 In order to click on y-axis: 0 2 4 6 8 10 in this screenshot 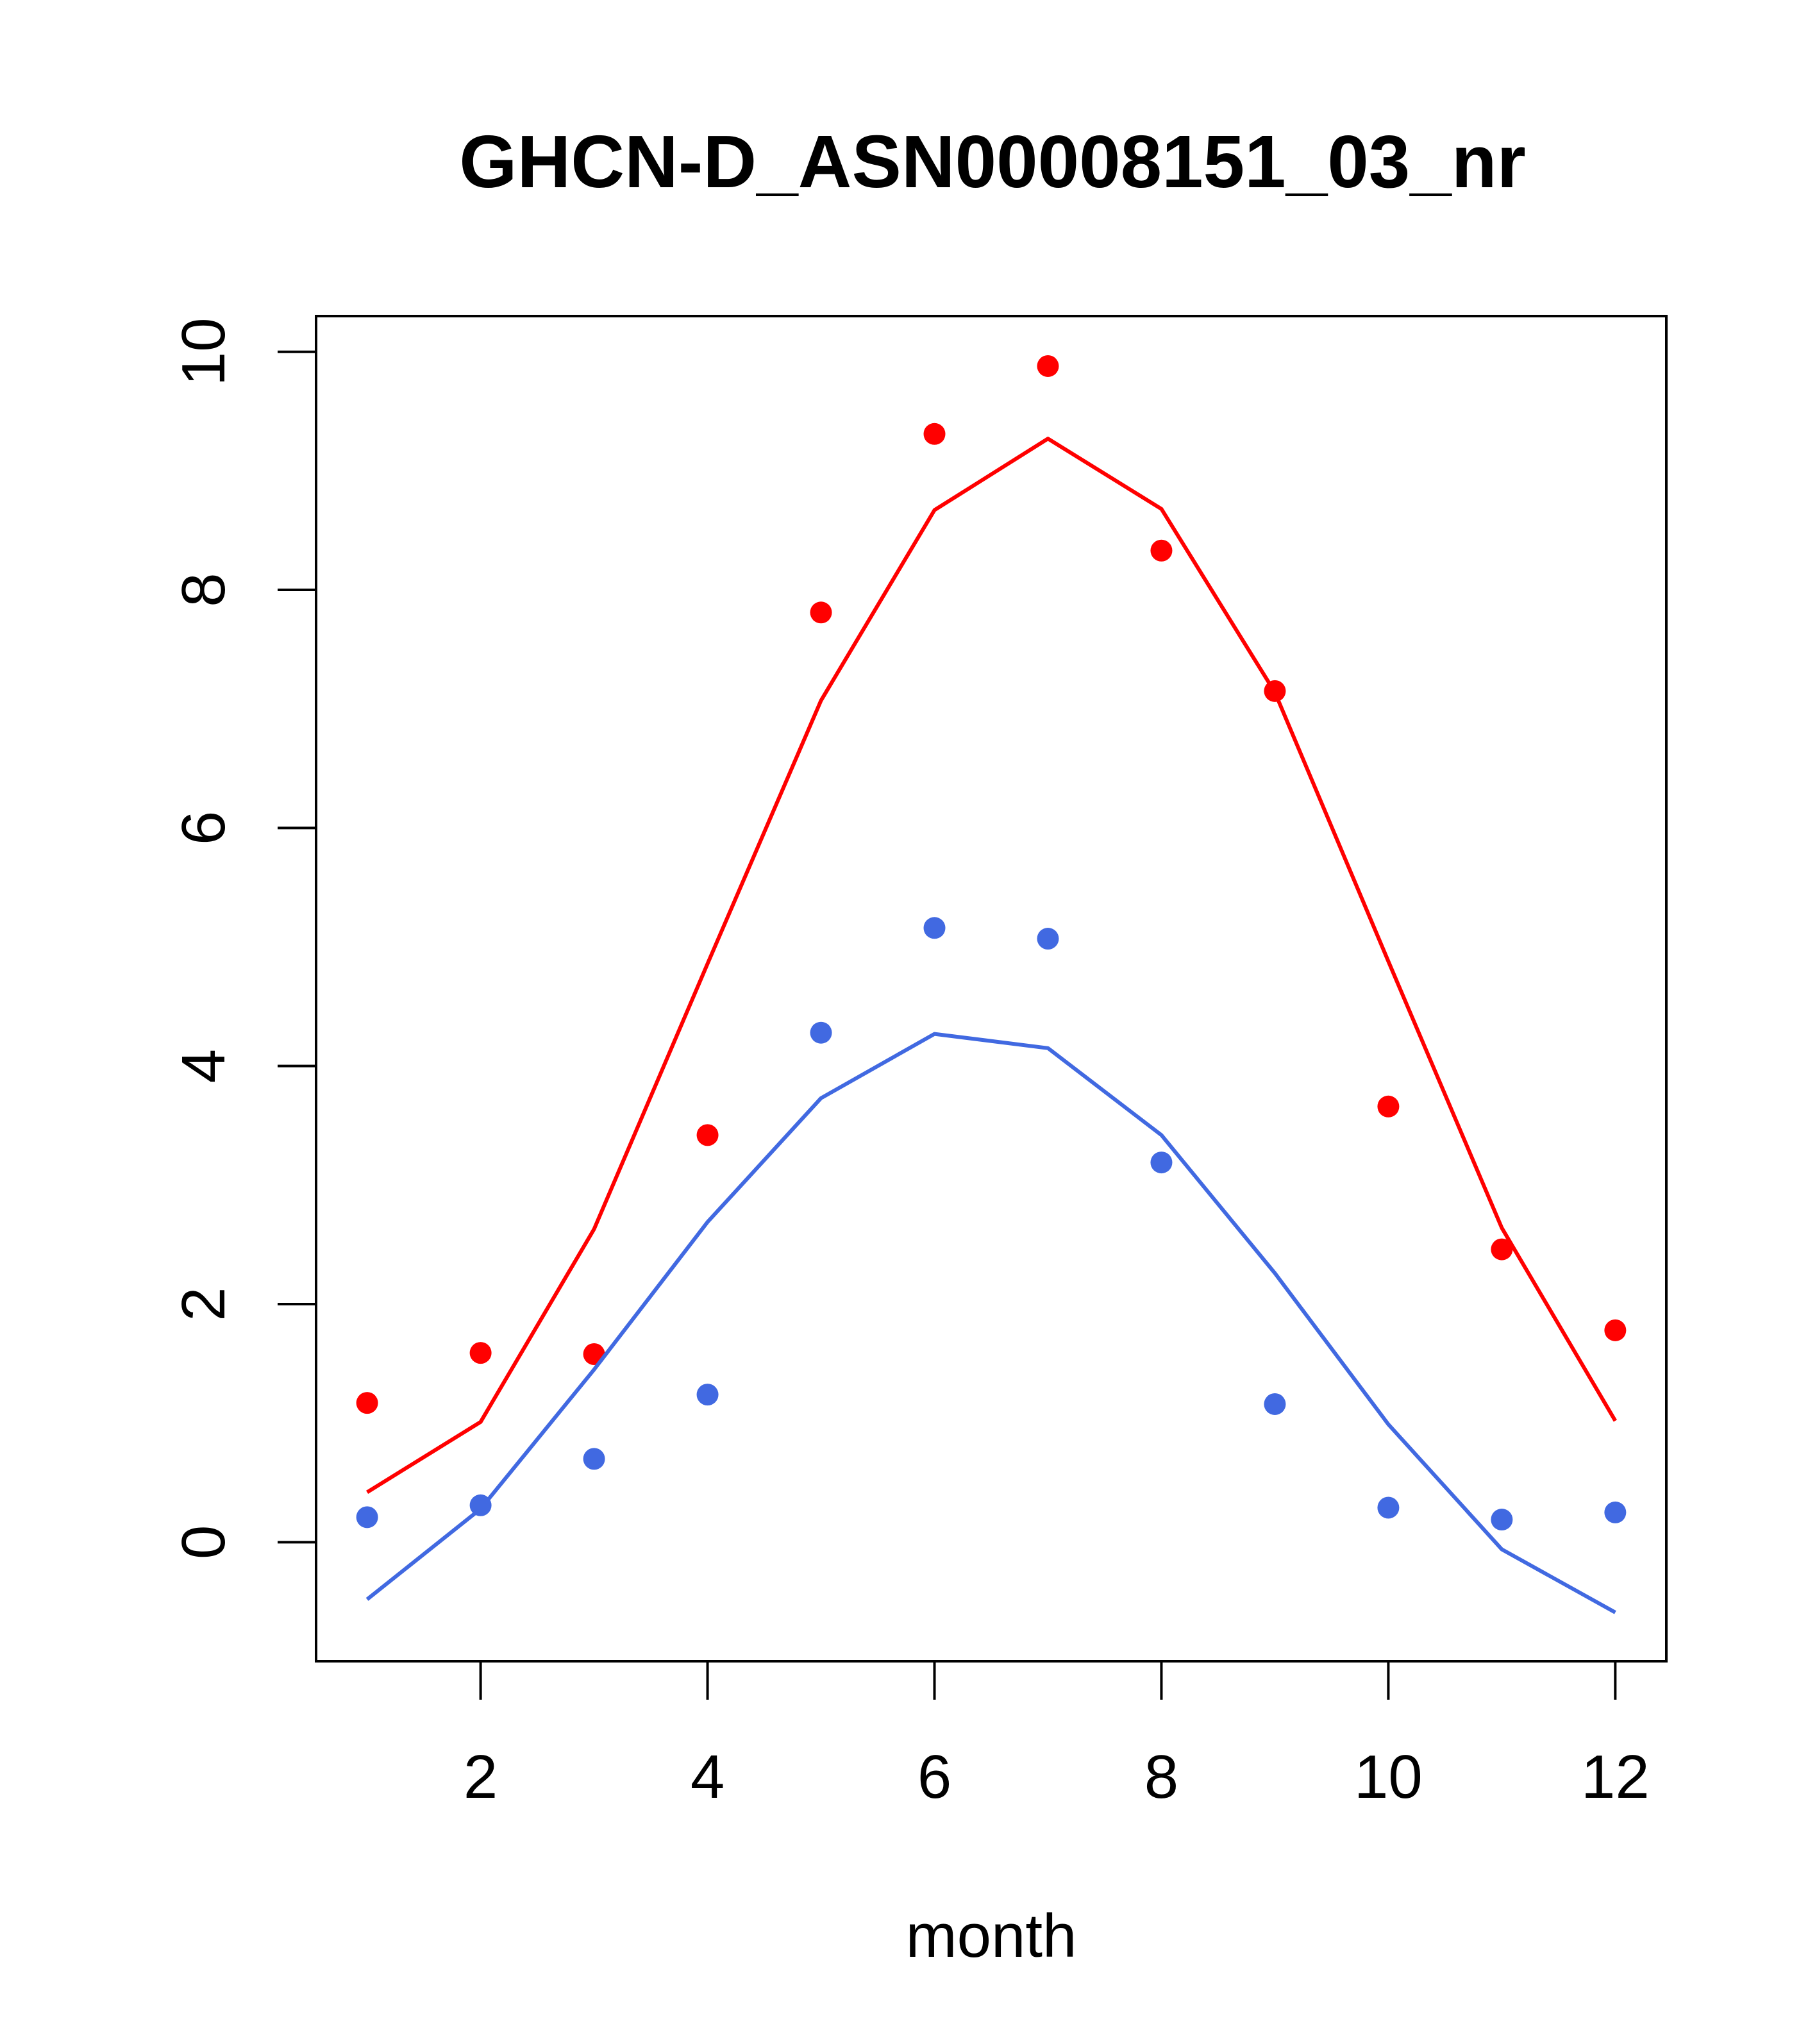, I will do `click(243, 938)`.